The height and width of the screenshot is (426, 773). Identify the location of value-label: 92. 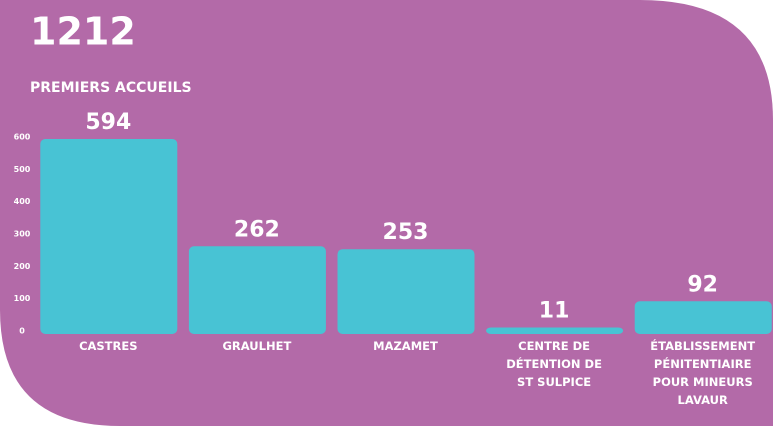
(702, 284).